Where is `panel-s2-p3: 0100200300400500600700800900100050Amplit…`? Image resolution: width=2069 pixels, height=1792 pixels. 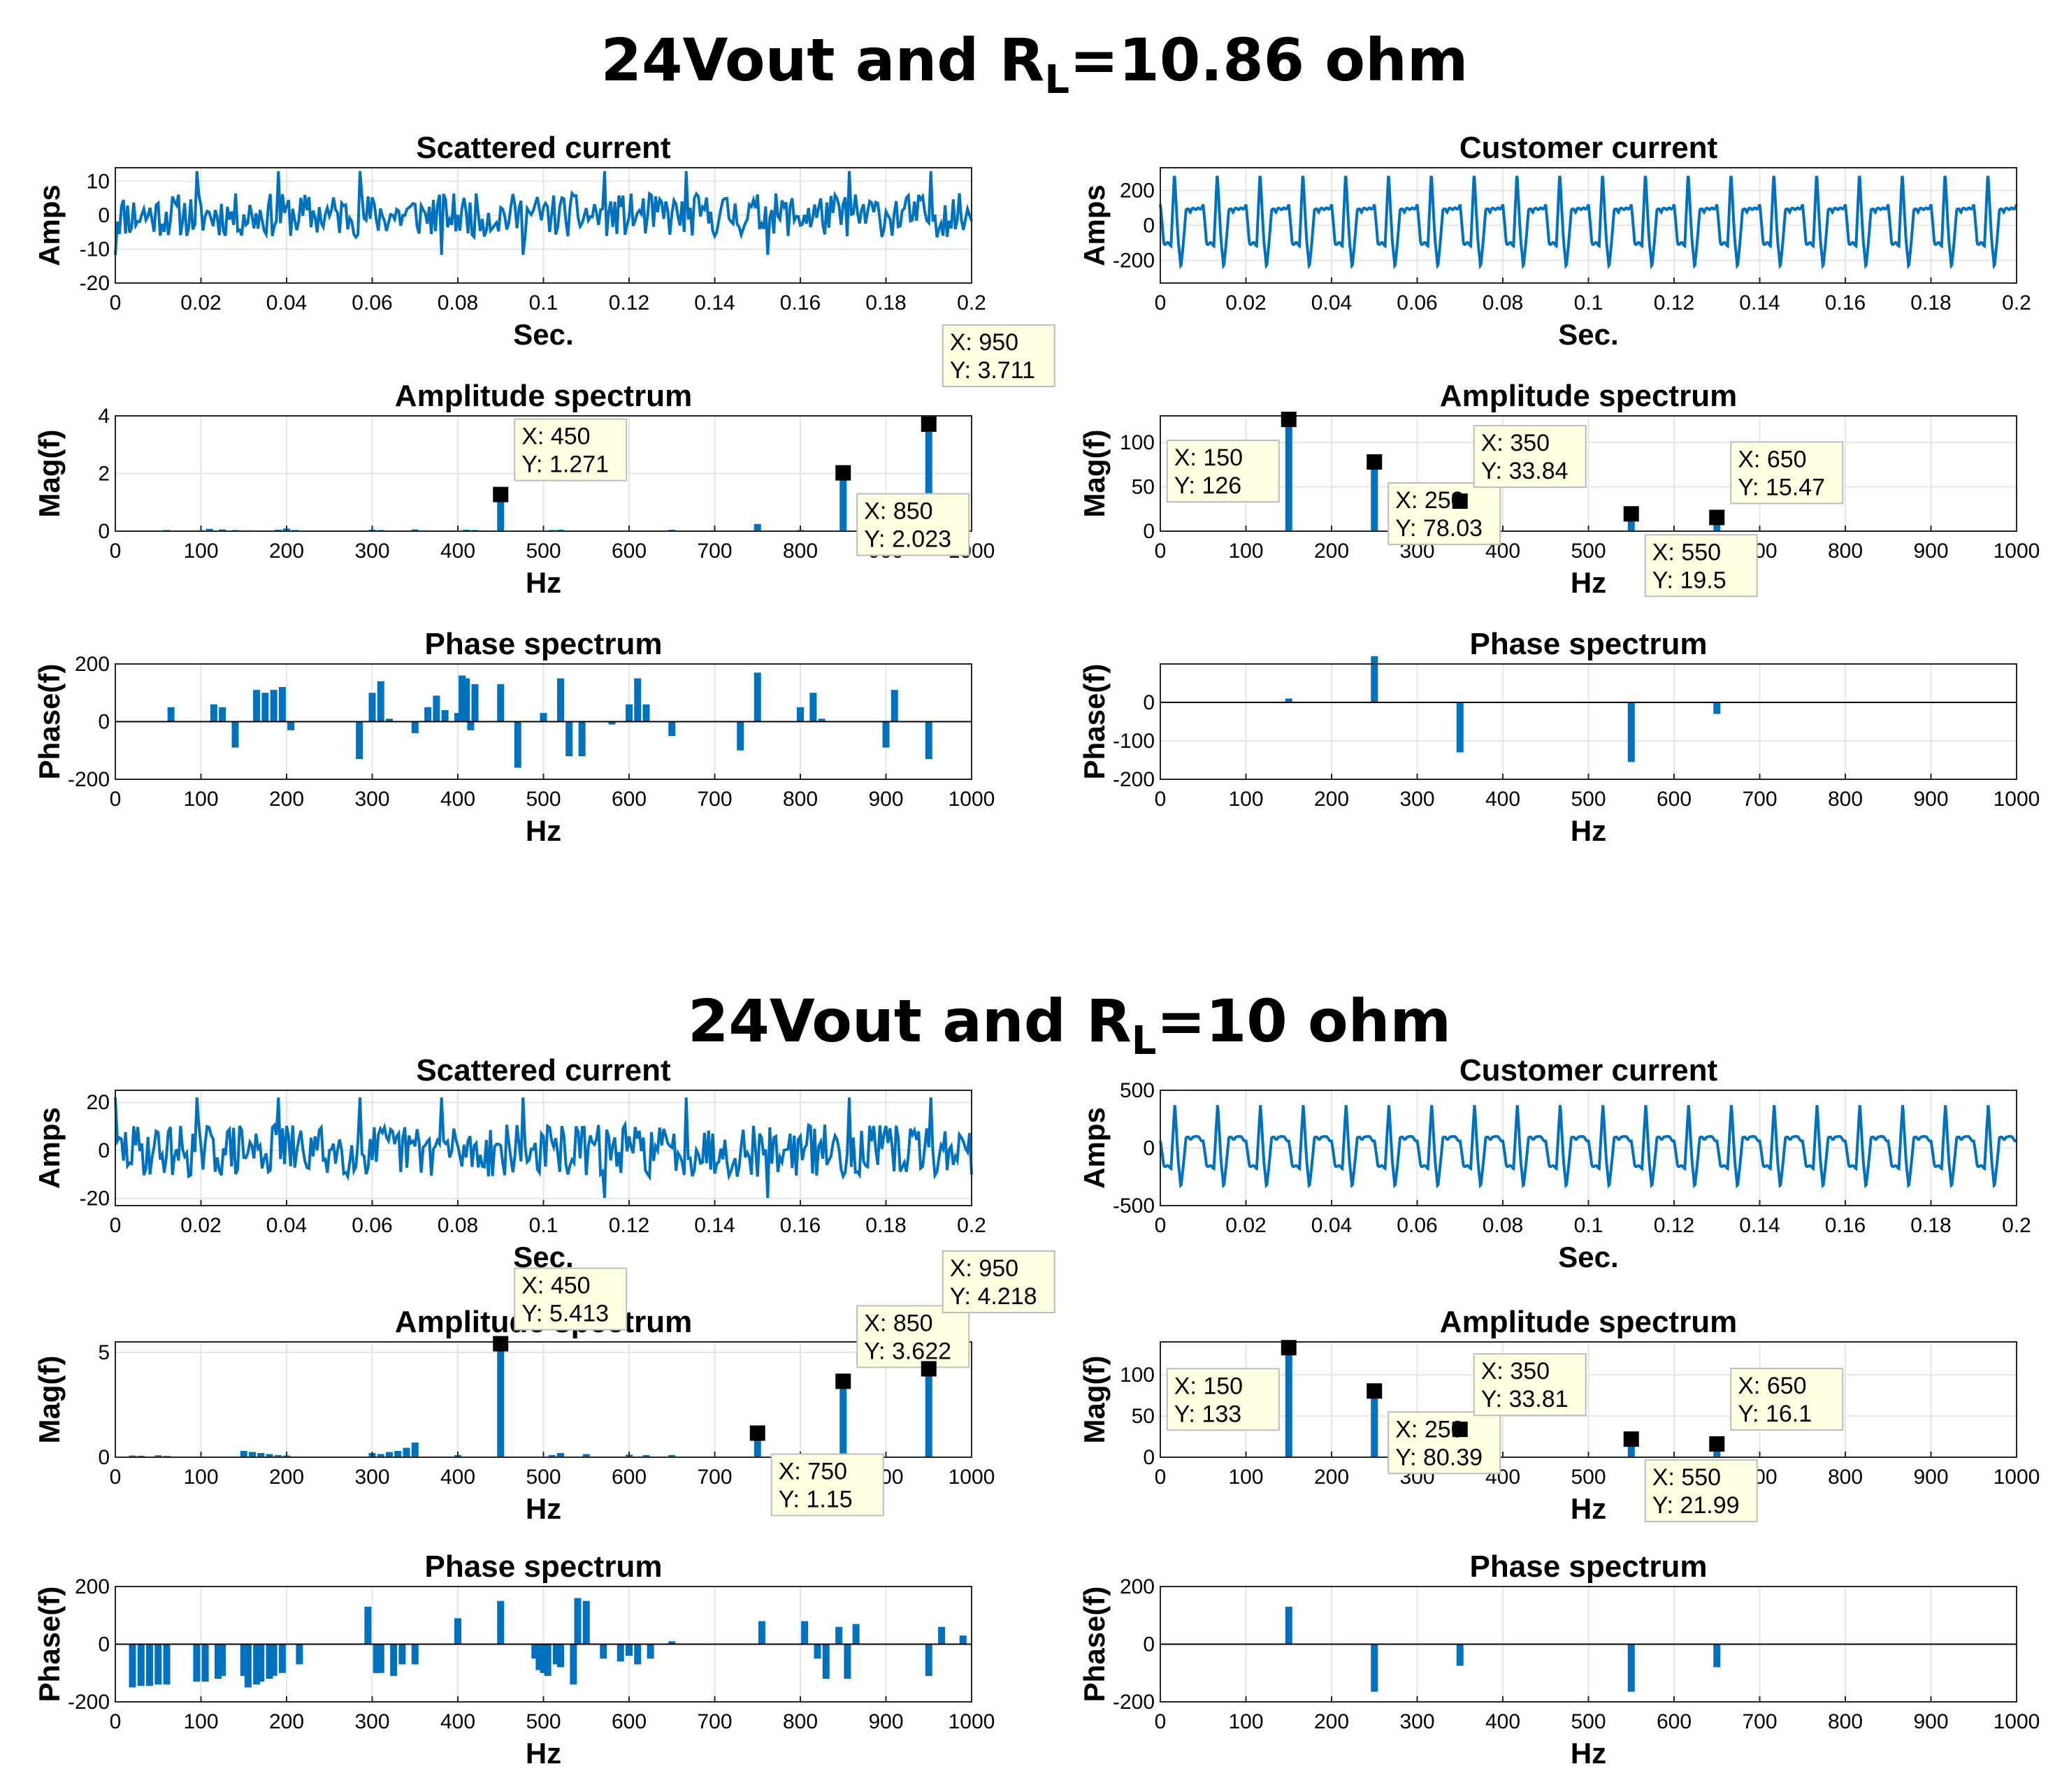
panel-s2-p3: 0100200300400500600700800900100050Amplit… is located at coordinates (544, 1387).